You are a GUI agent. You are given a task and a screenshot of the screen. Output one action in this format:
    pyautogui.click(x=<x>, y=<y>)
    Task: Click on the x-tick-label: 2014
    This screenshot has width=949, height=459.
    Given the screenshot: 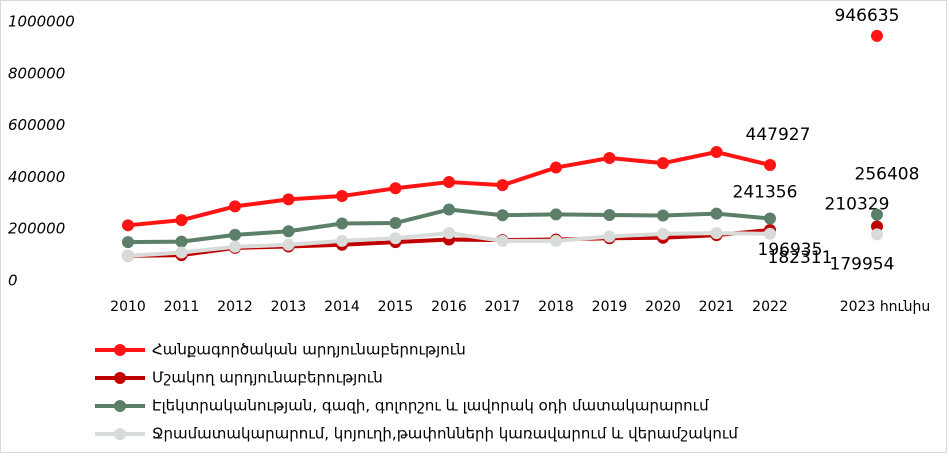 What is the action you would take?
    pyautogui.click(x=342, y=307)
    